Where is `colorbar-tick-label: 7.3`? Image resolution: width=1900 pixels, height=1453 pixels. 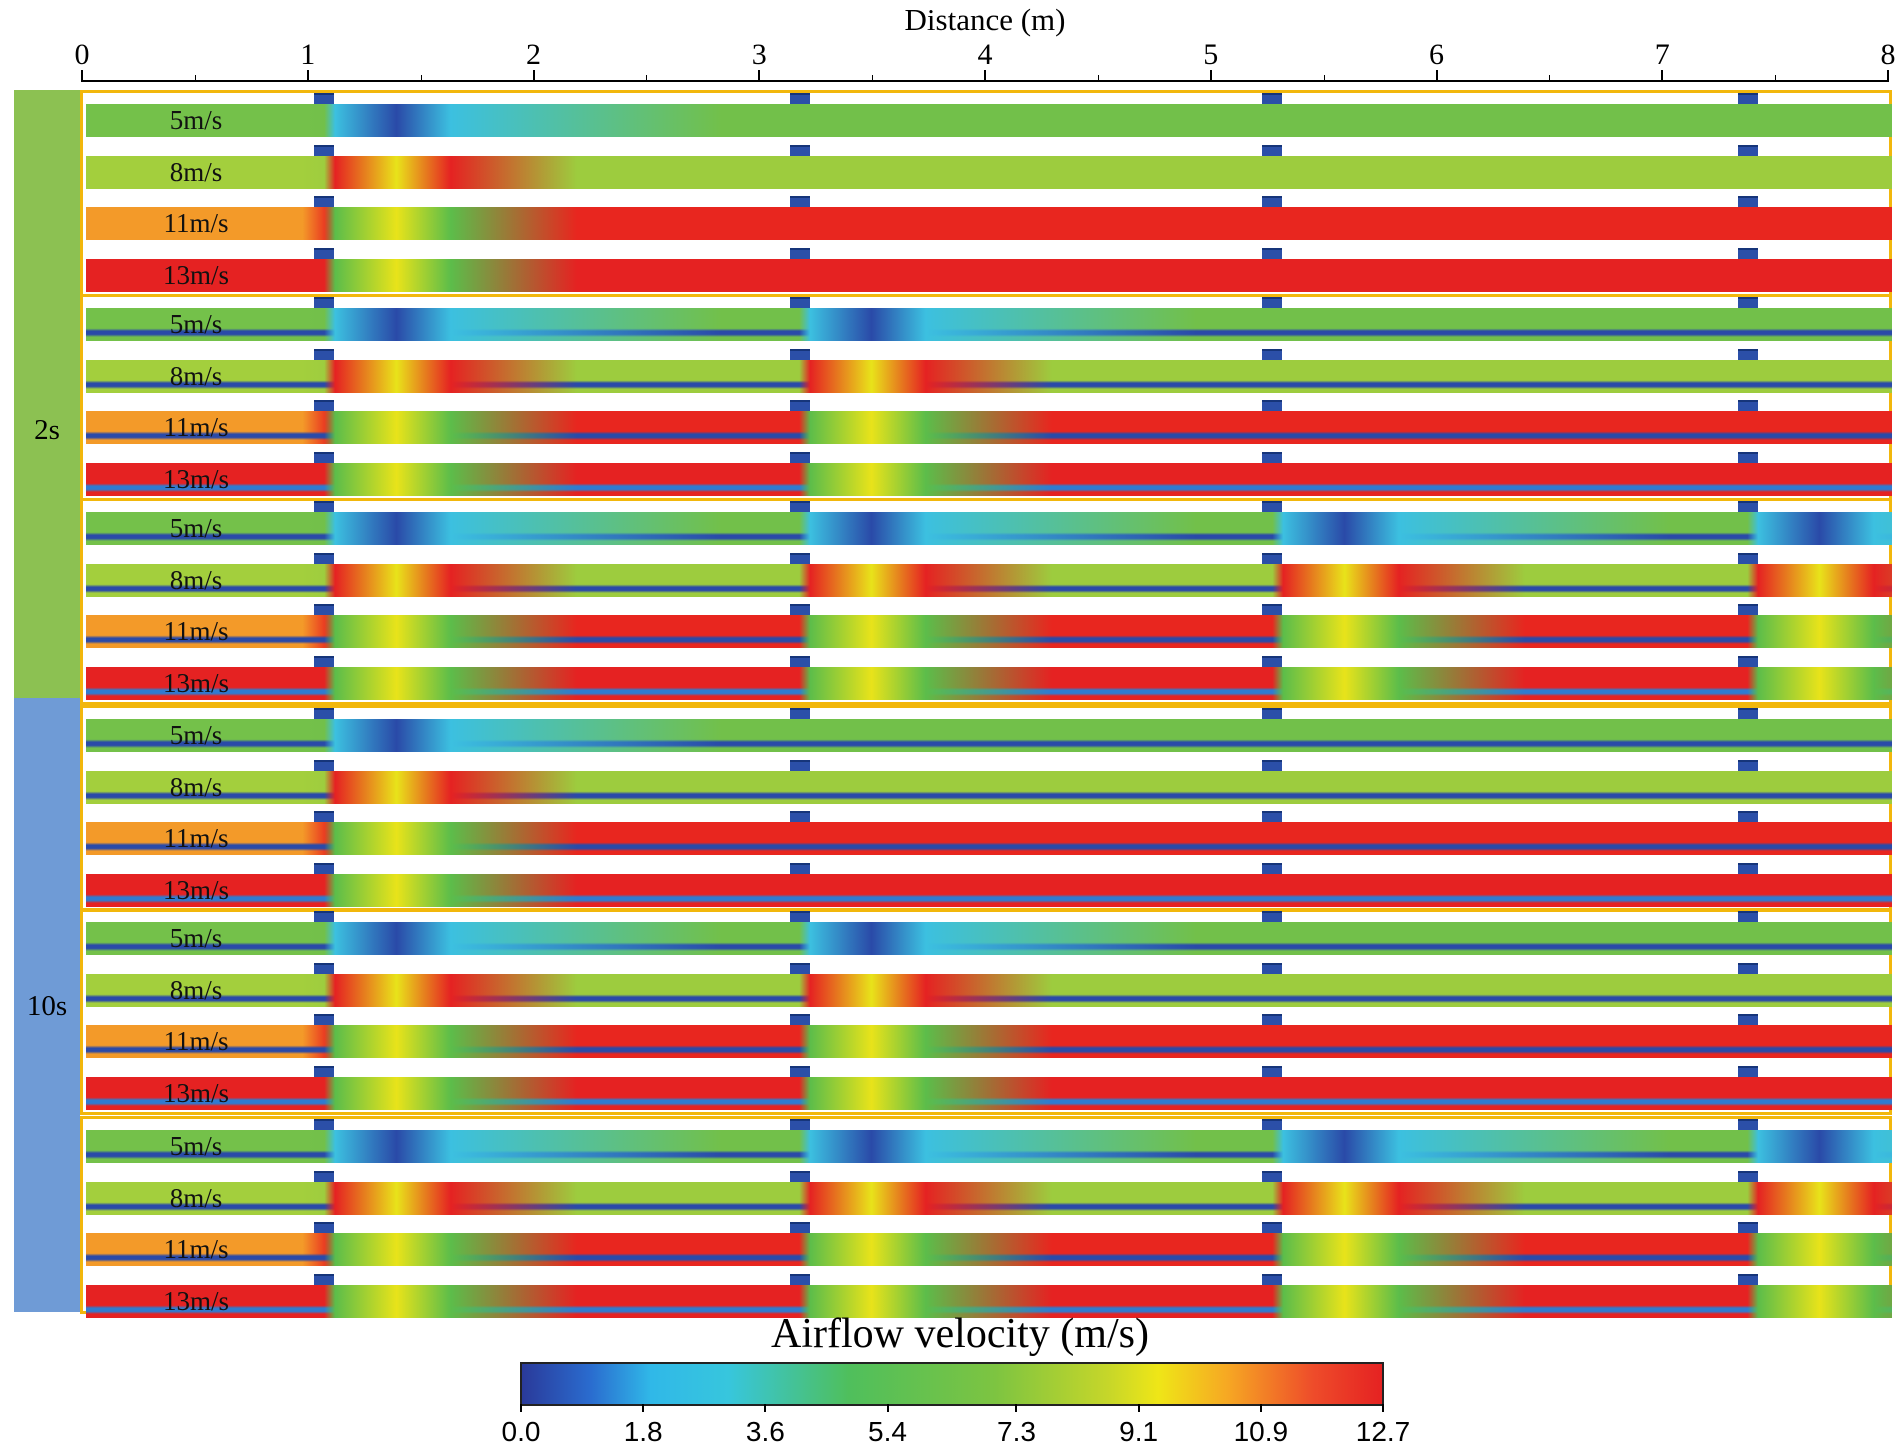
colorbar-tick-label: 7.3 is located at coordinates (1016, 1431).